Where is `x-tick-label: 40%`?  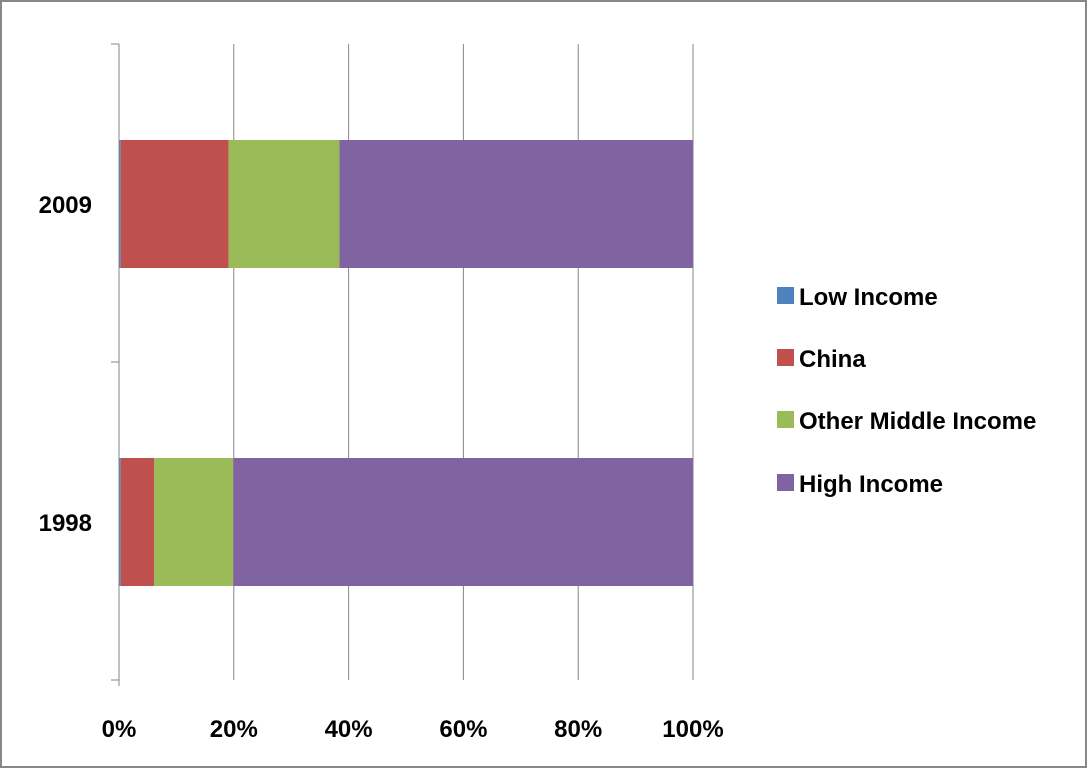
x-tick-label: 40% is located at coordinates (349, 729).